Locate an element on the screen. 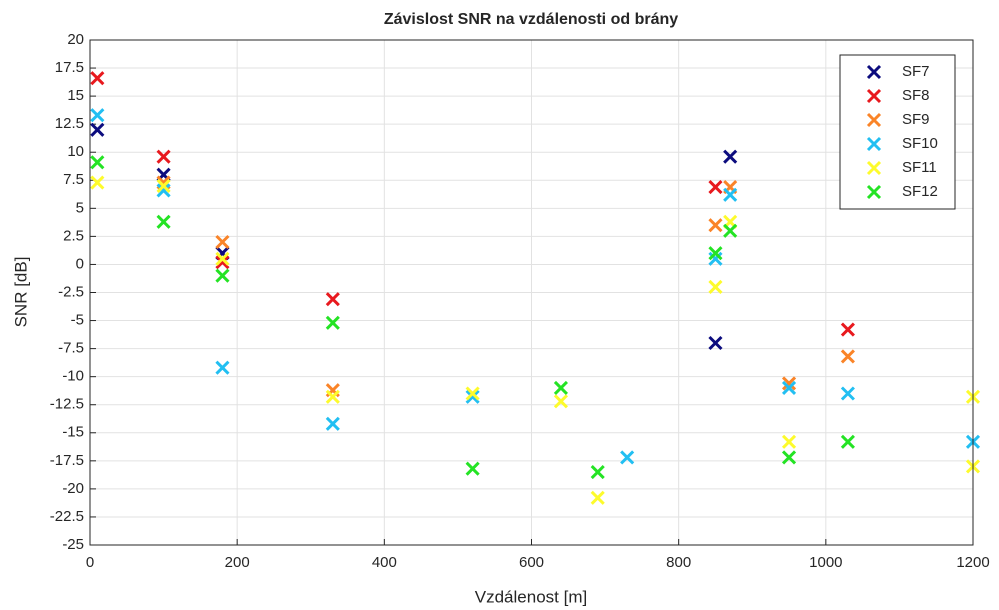 The height and width of the screenshot is (610, 999). y-axis-label: SNR [dB] is located at coordinates (20, 292).